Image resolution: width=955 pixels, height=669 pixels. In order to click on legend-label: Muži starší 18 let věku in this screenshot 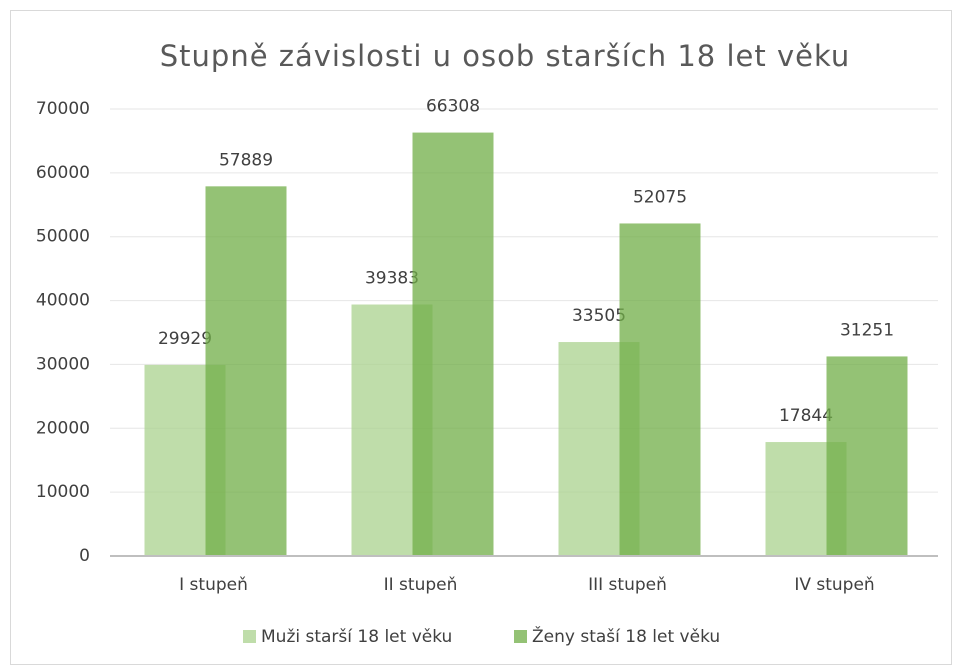, I will do `click(356, 637)`.